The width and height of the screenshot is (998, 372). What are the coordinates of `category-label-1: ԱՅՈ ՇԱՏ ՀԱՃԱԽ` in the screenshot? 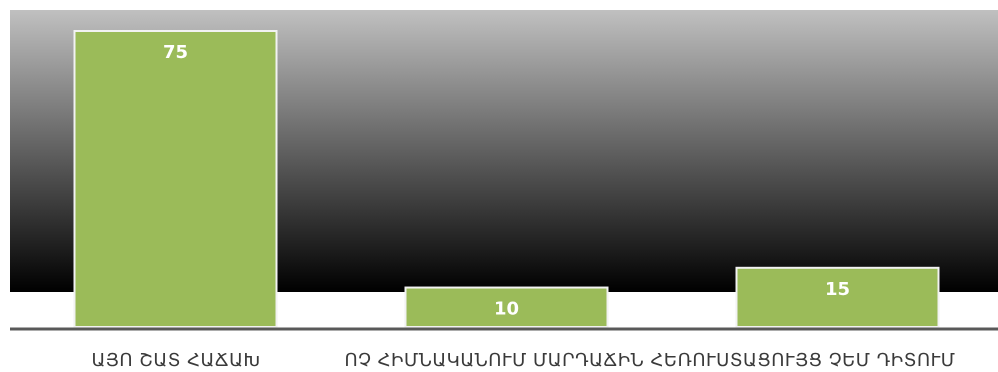 It's located at (176, 360).